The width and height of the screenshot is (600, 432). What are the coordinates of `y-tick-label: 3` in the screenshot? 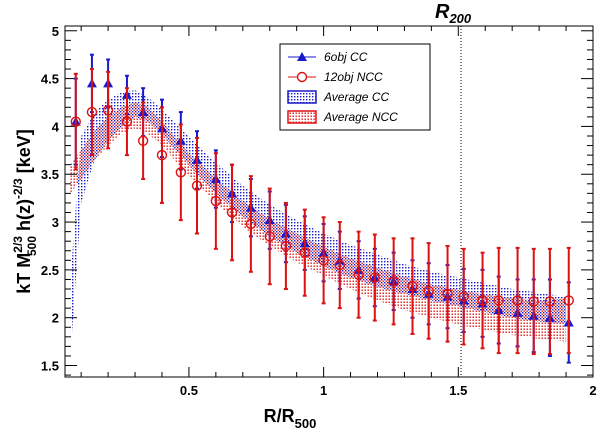 It's located at (55, 222).